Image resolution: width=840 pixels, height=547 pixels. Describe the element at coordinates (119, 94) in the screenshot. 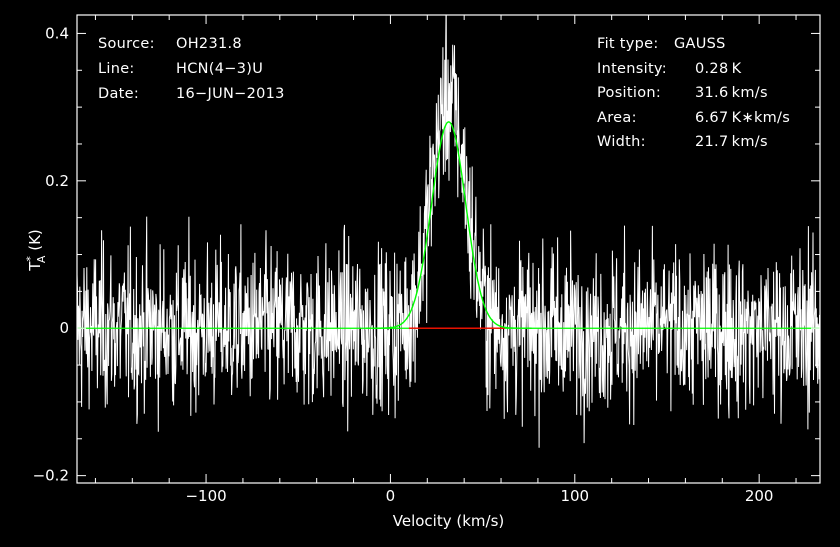

I see `date-label: Date:` at that location.